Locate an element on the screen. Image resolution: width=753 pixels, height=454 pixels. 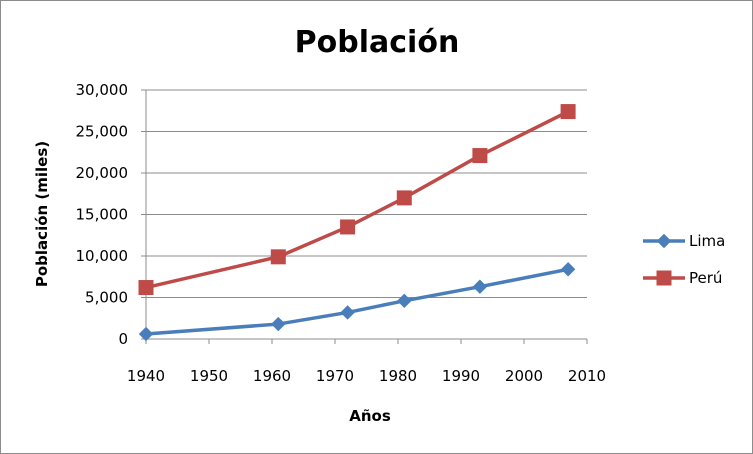
legend-marker-lima is located at coordinates (664, 241).